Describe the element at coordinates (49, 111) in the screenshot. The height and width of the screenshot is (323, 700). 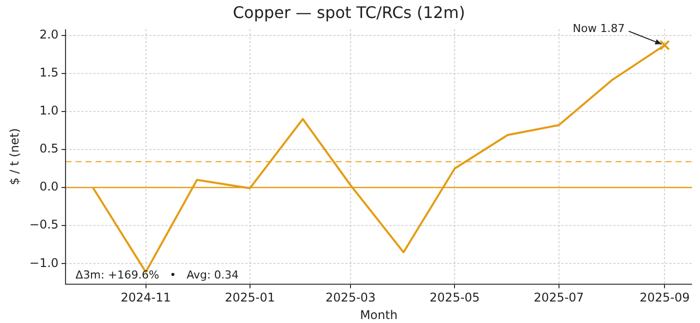
I see `y-tick-label: 1.0` at that location.